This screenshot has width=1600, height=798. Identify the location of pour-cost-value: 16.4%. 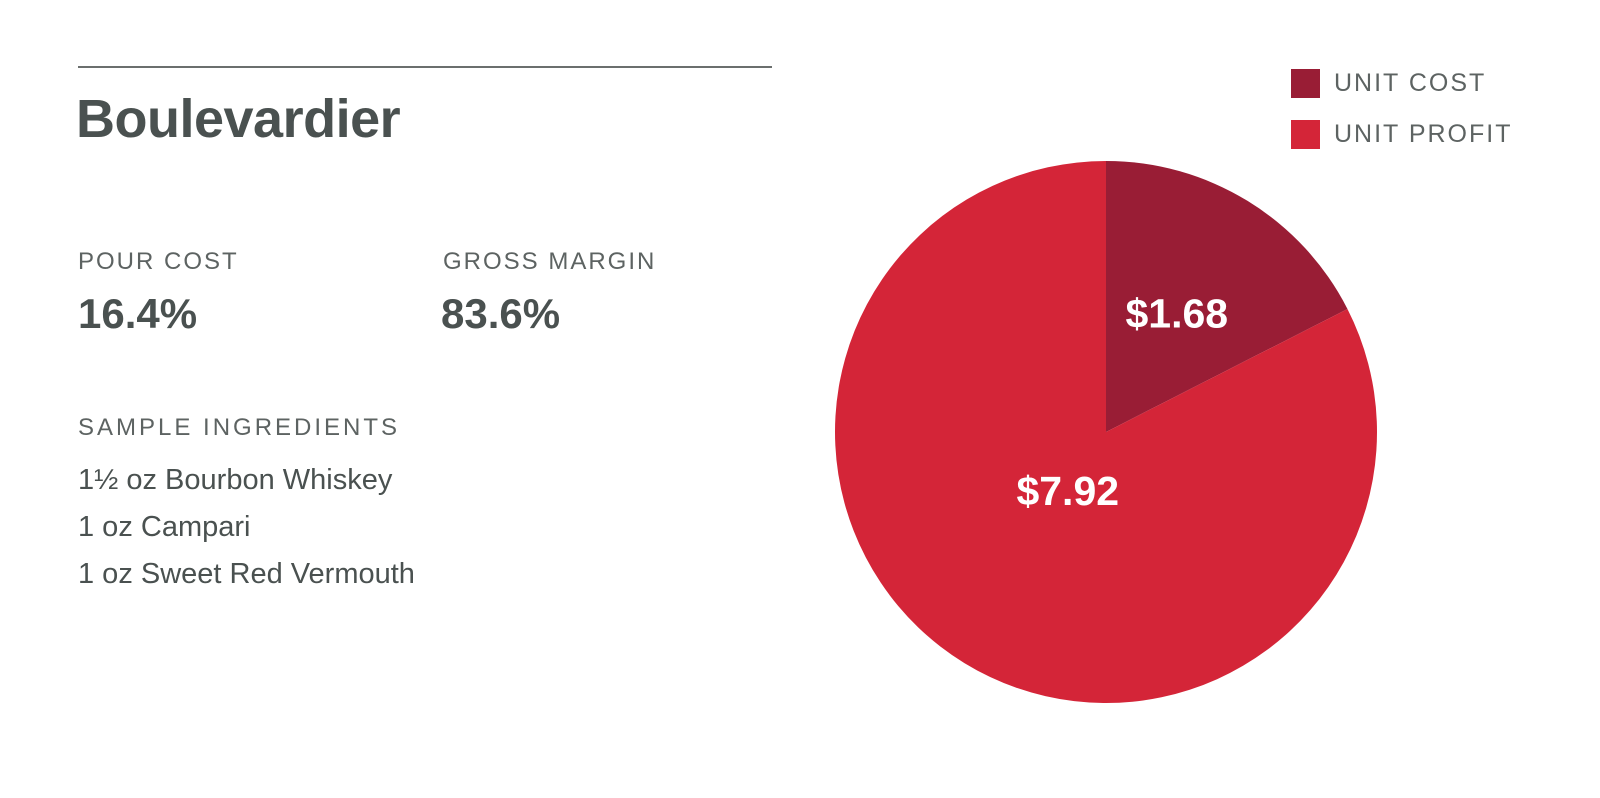
(138, 313).